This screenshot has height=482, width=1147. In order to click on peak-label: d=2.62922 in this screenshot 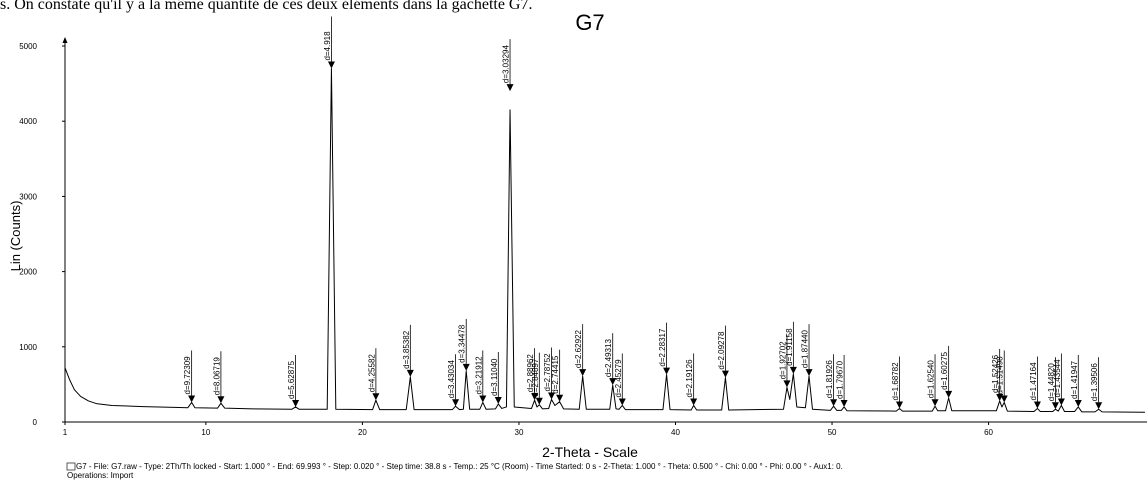, I will do `click(578, 349)`.